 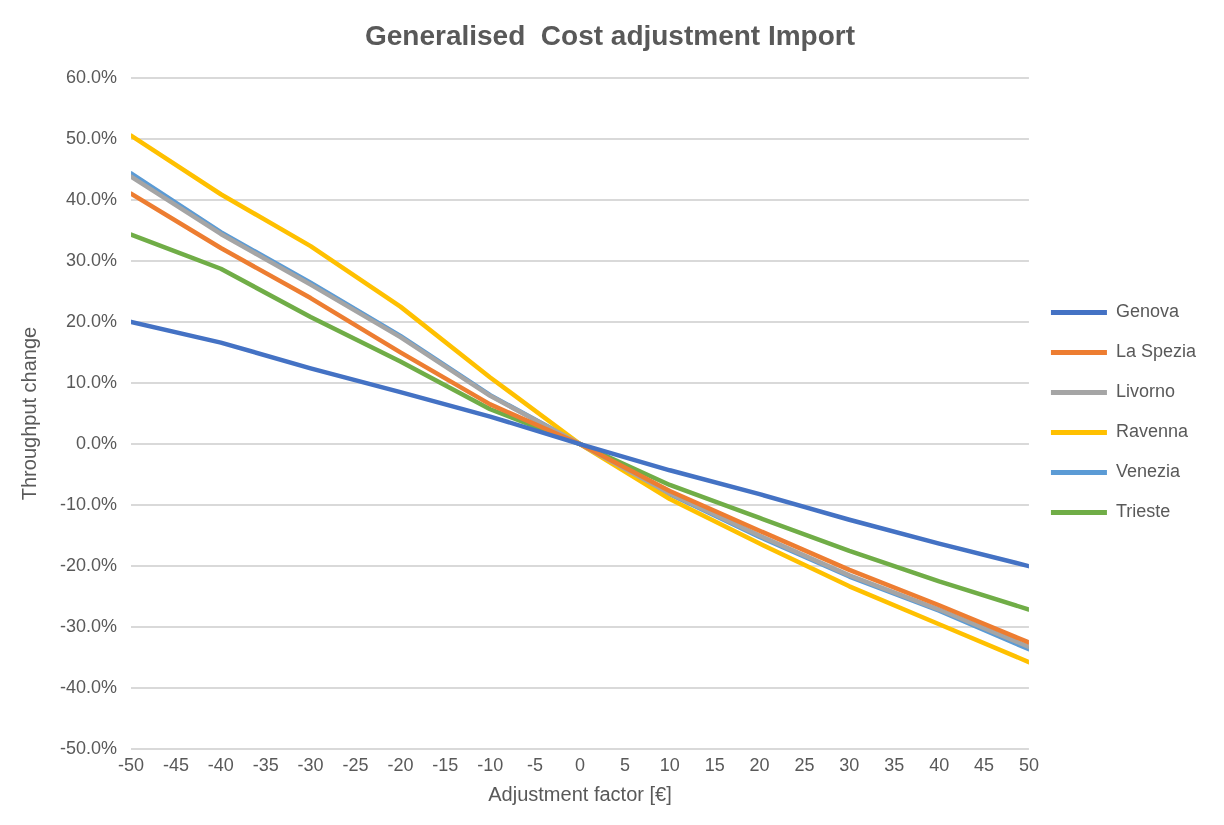 What do you see at coordinates (355, 765) in the screenshot?
I see `x-tick-label: -25` at bounding box center [355, 765].